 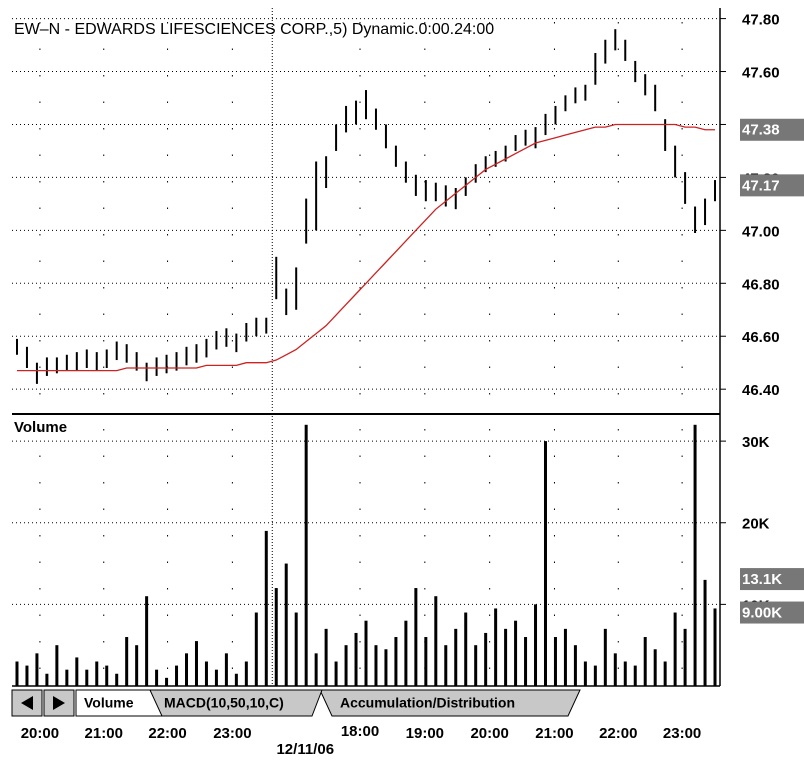 What do you see at coordinates (305, 749) in the screenshot?
I see `date-label: 12/11/06` at bounding box center [305, 749].